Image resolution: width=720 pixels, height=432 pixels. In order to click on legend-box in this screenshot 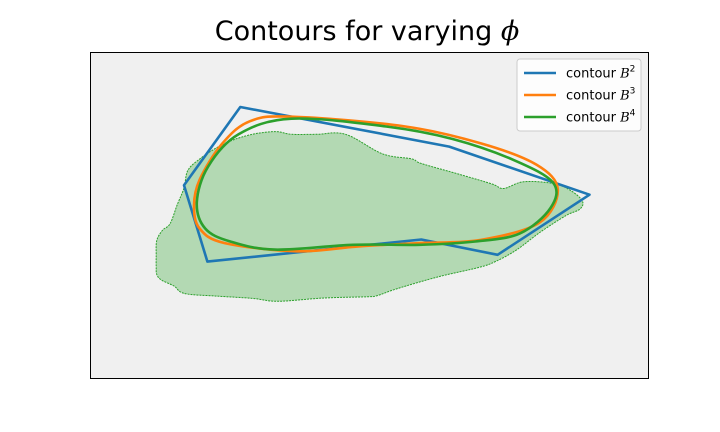, I will do `click(579, 95)`.